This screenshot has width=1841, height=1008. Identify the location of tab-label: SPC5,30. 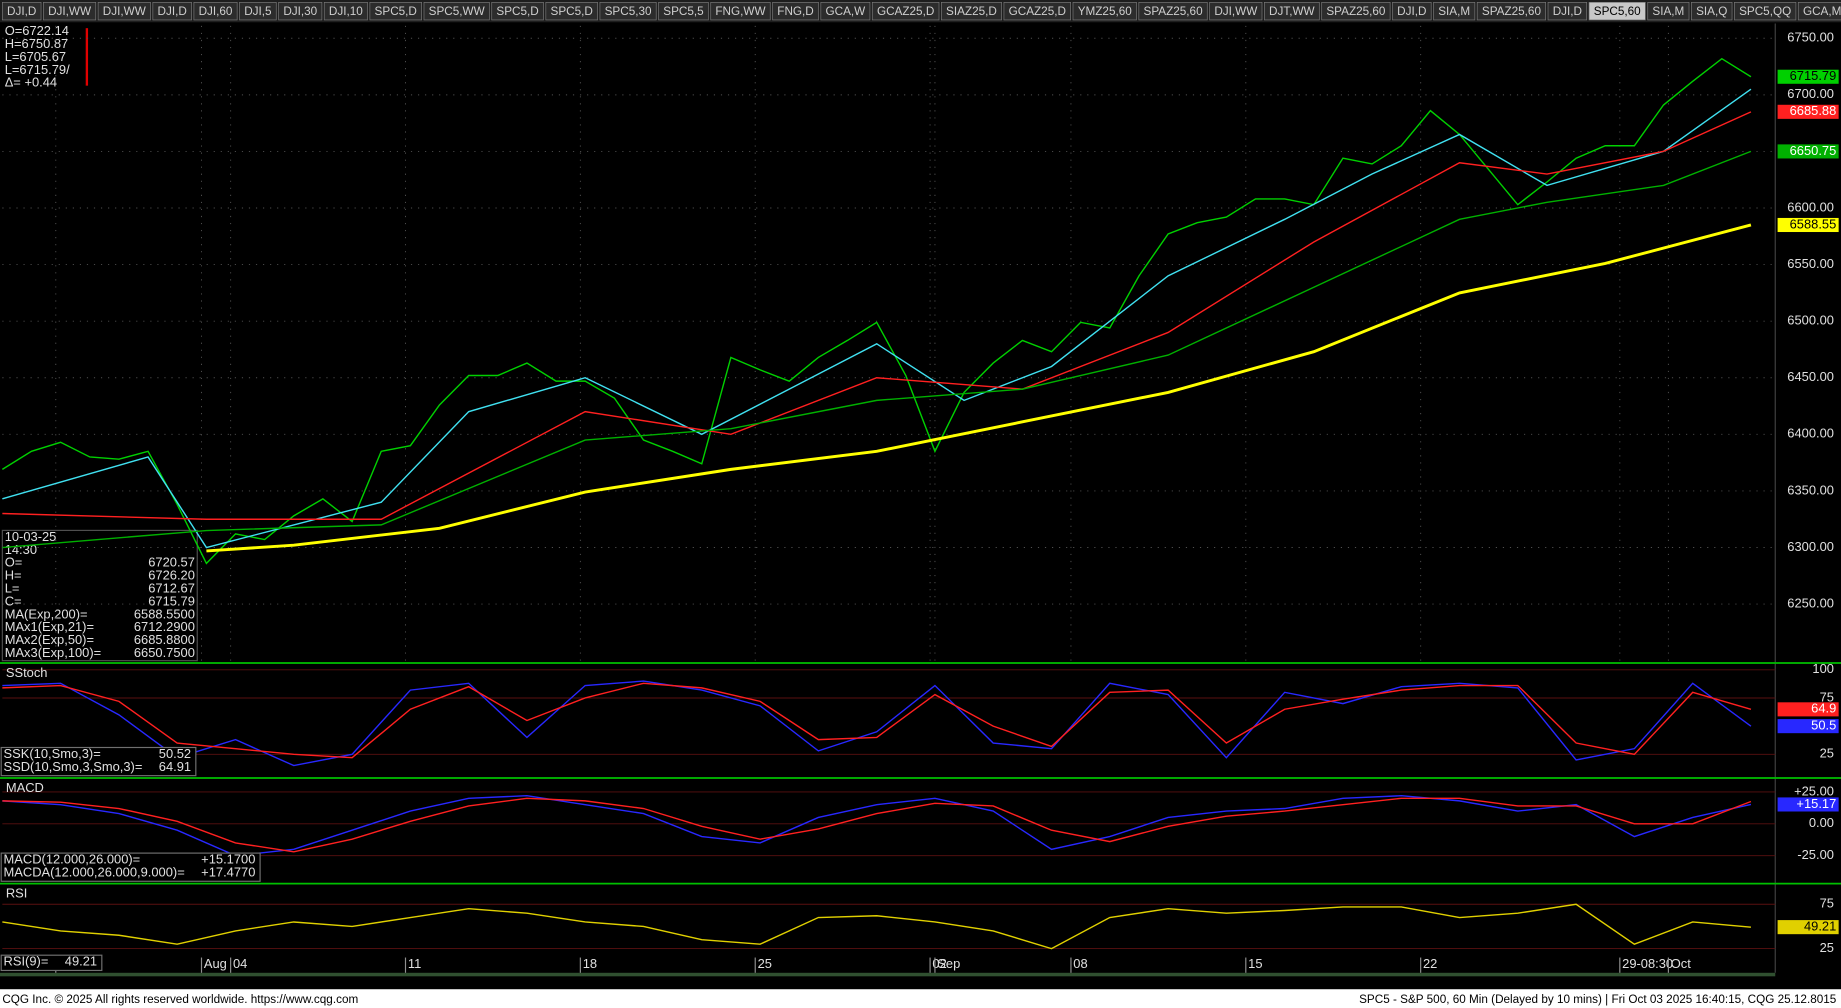
(628, 11).